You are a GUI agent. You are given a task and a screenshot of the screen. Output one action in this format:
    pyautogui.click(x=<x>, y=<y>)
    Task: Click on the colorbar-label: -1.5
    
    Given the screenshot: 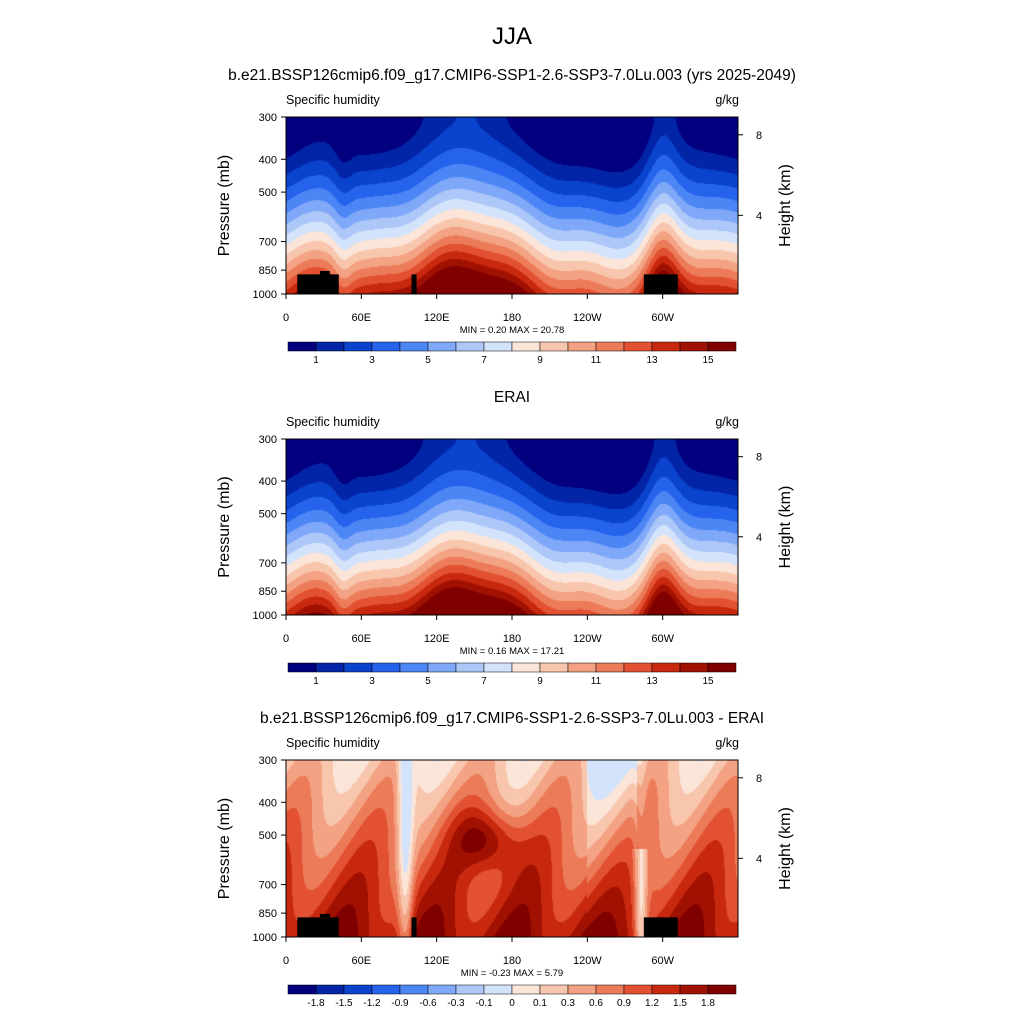 What is the action you would take?
    pyautogui.click(x=344, y=1003)
    